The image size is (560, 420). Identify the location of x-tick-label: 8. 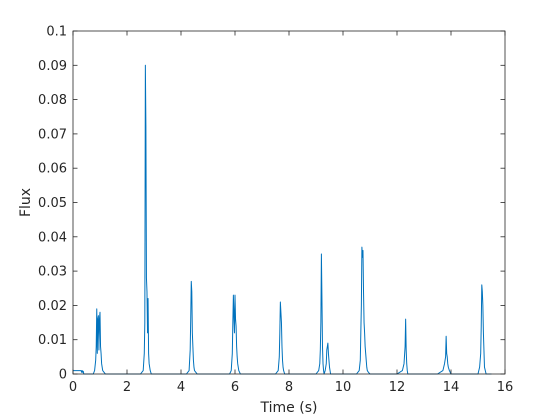
(289, 387).